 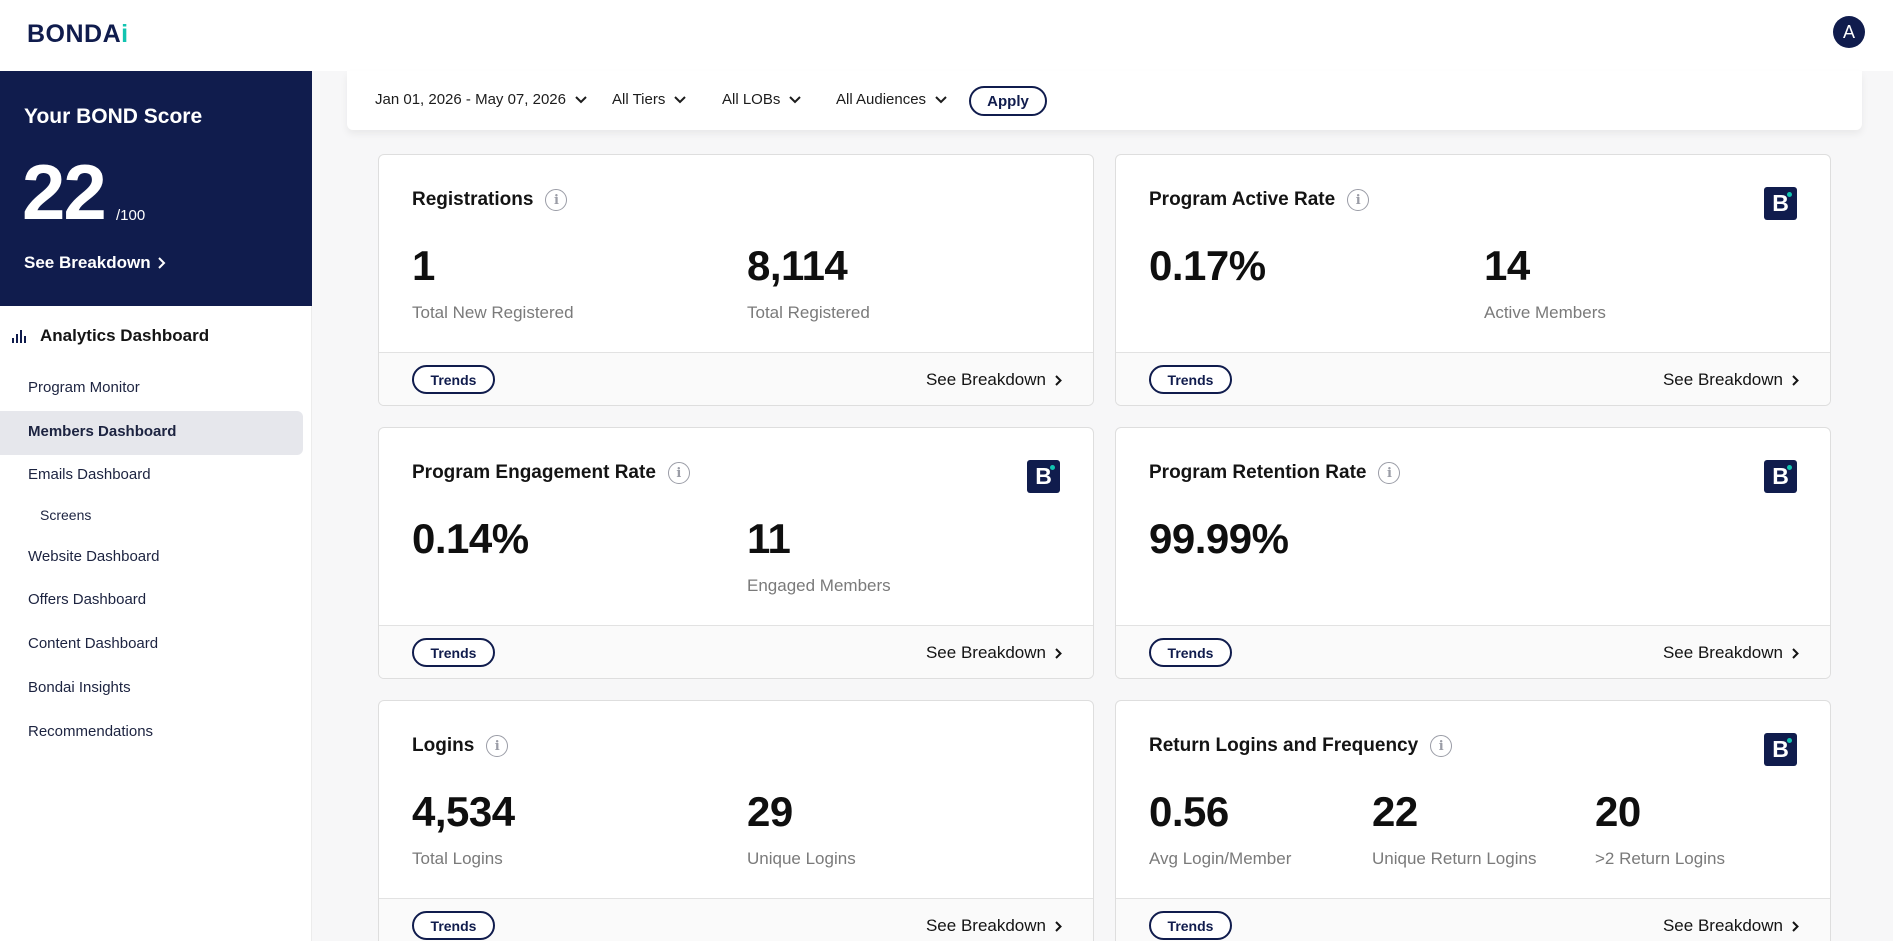 What do you see at coordinates (457, 858) in the screenshot?
I see `metric-label: Total Logins` at bounding box center [457, 858].